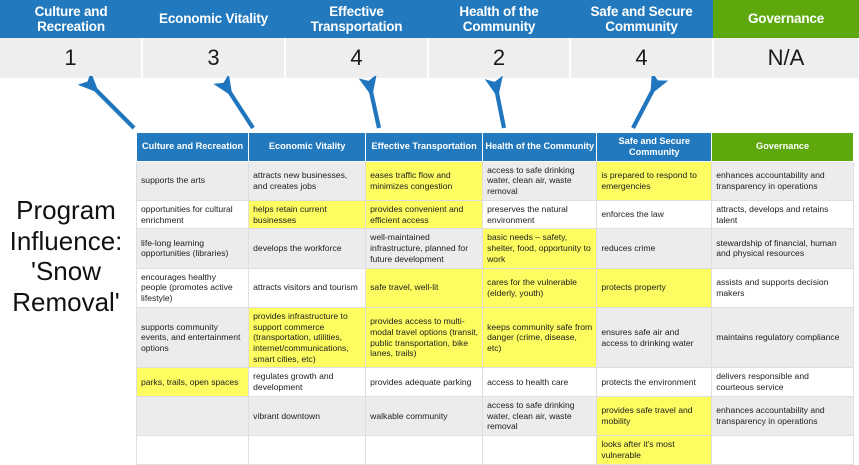  Describe the element at coordinates (424, 147) in the screenshot. I see `matrix-column-header: Effective Transportation` at that location.